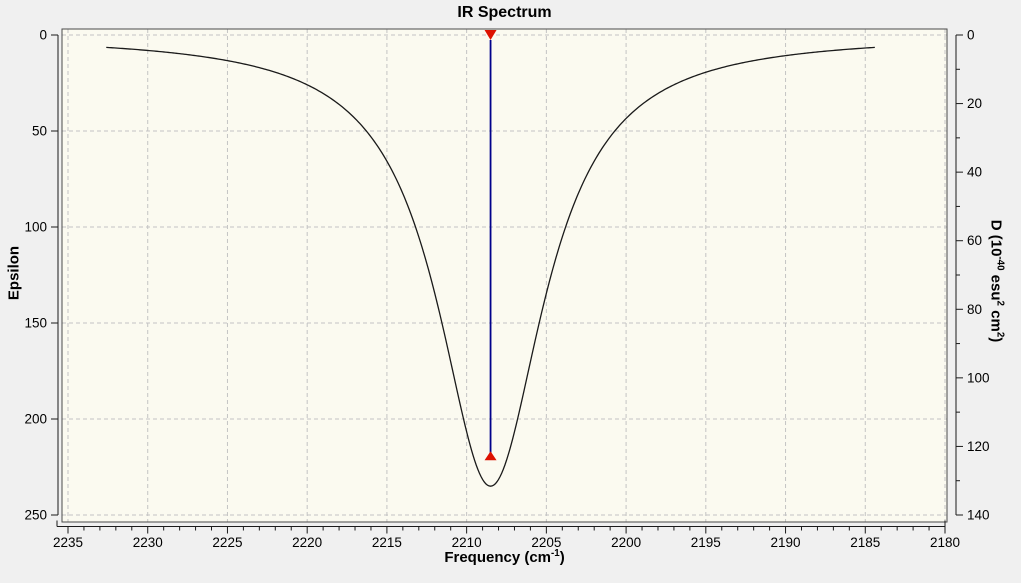 The image size is (1021, 583). I want to click on chart-title: IR Spectrum, so click(504, 12).